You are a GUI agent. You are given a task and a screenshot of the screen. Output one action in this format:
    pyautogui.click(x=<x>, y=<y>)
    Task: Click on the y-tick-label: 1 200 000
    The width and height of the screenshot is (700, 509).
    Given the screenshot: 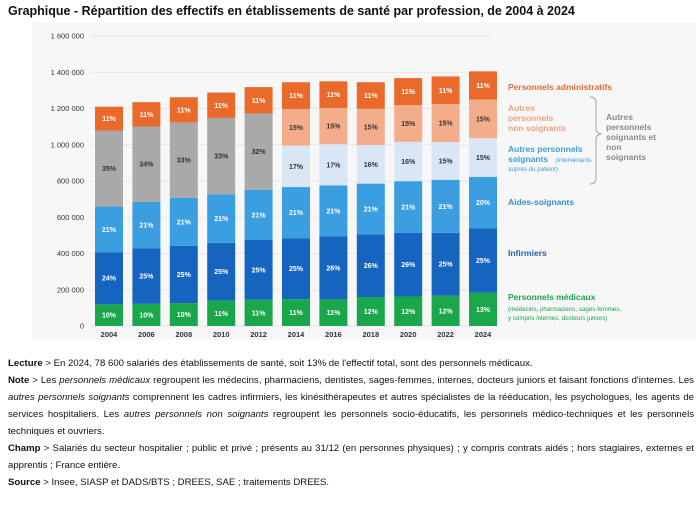 What is the action you would take?
    pyautogui.click(x=67, y=108)
    